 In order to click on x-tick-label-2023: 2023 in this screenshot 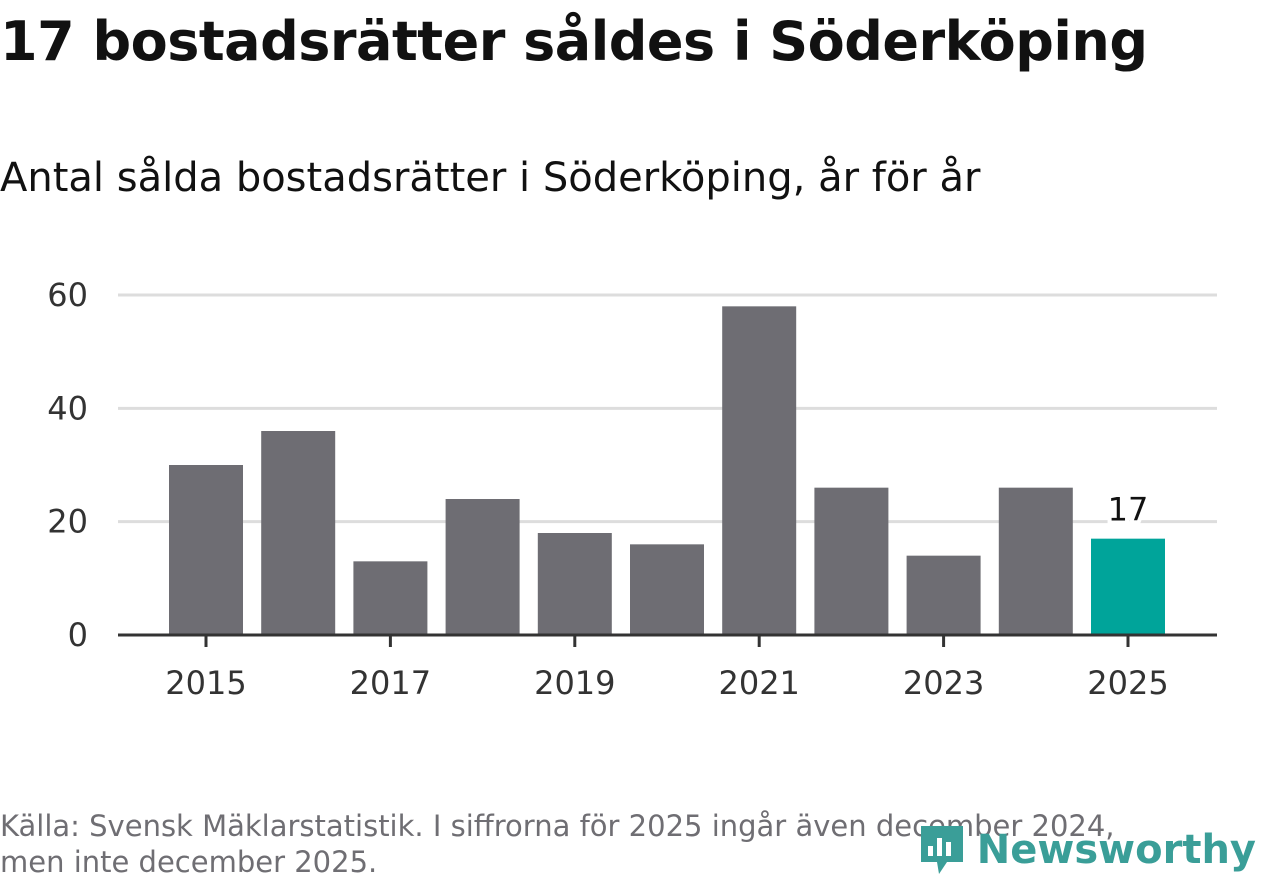, I will do `click(943, 683)`.